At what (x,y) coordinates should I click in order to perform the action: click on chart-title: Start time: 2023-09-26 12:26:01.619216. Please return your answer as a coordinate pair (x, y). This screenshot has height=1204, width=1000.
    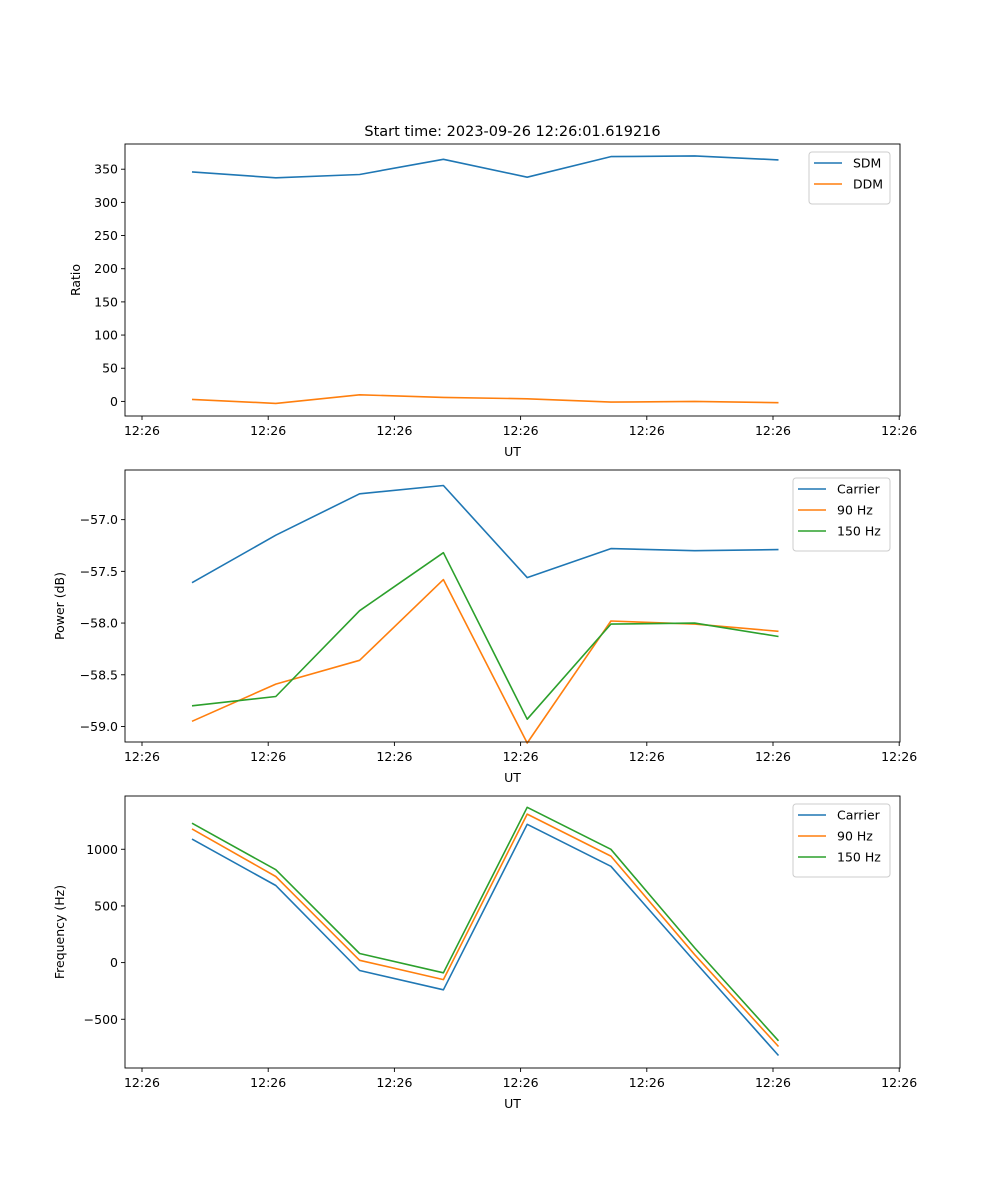
    Looking at the image, I should click on (512, 132).